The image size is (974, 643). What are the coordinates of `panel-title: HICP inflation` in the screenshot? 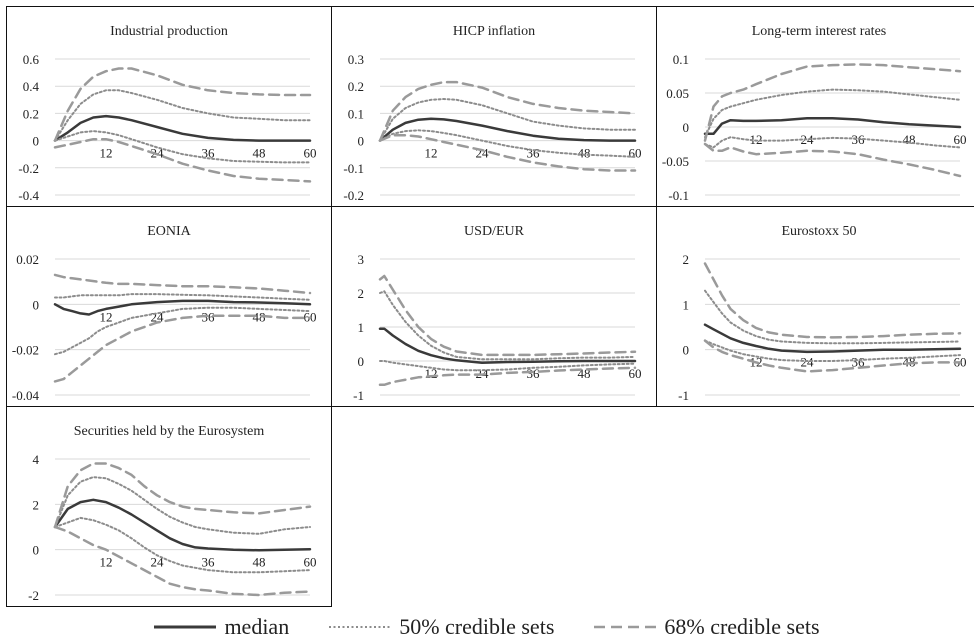 It's located at (494, 31).